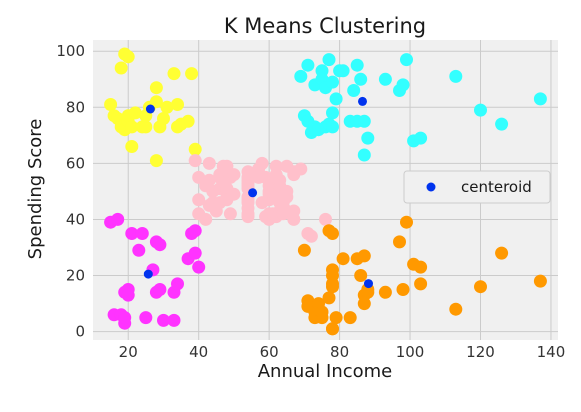 The height and width of the screenshot is (412, 581). Describe the element at coordinates (128, 352) in the screenshot. I see `x-tick-label: 20` at that location.